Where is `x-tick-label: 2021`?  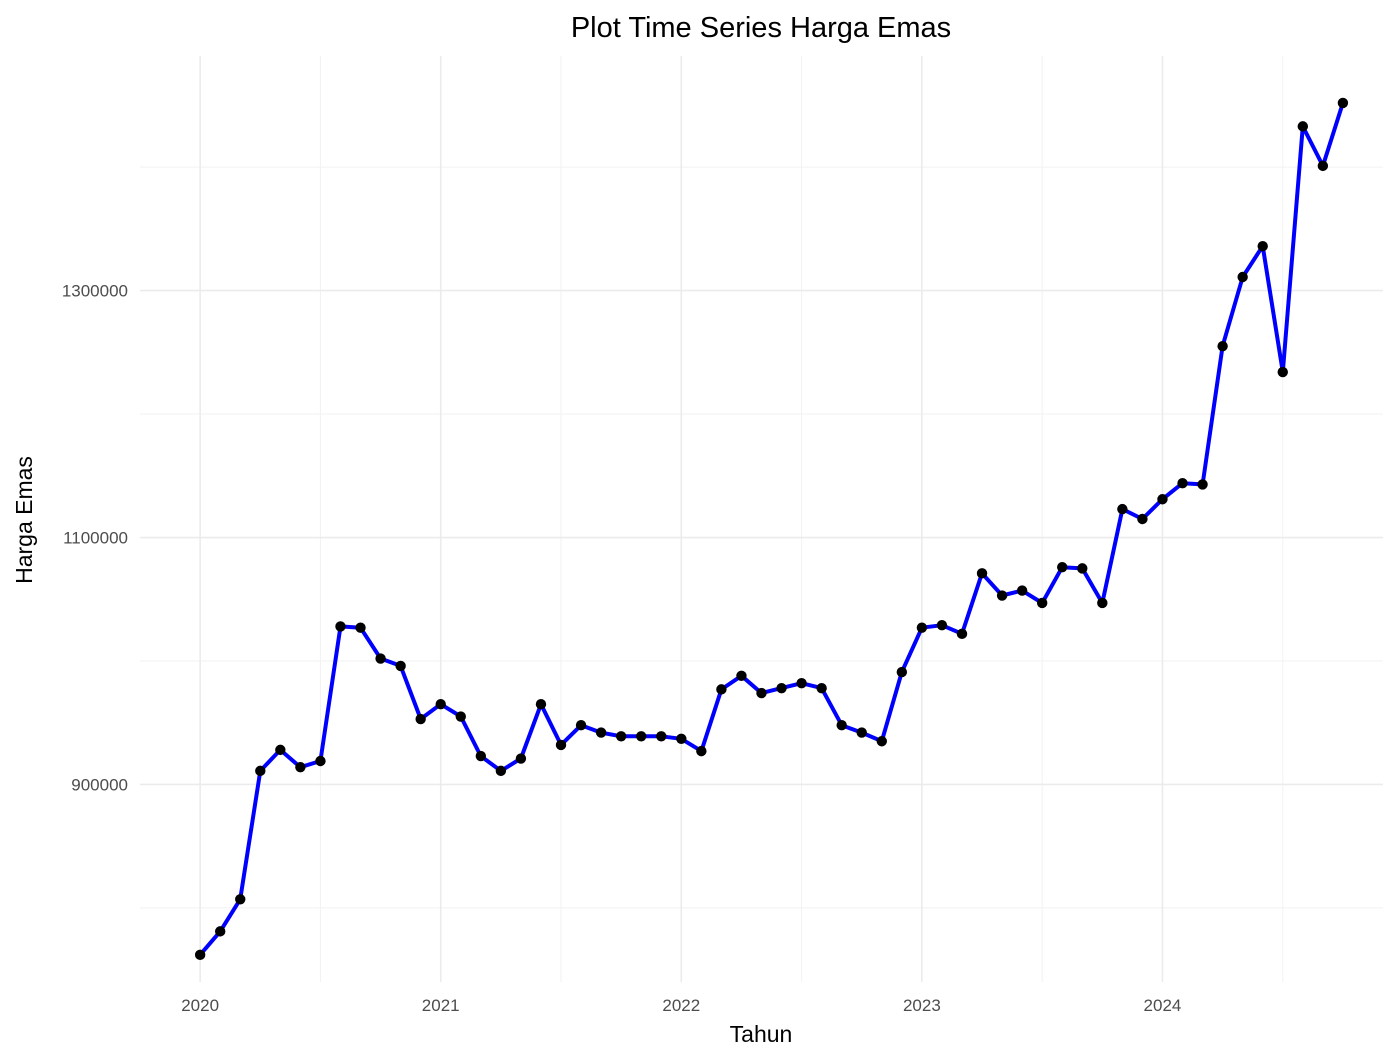
x-tick-label: 2021 is located at coordinates (441, 1005).